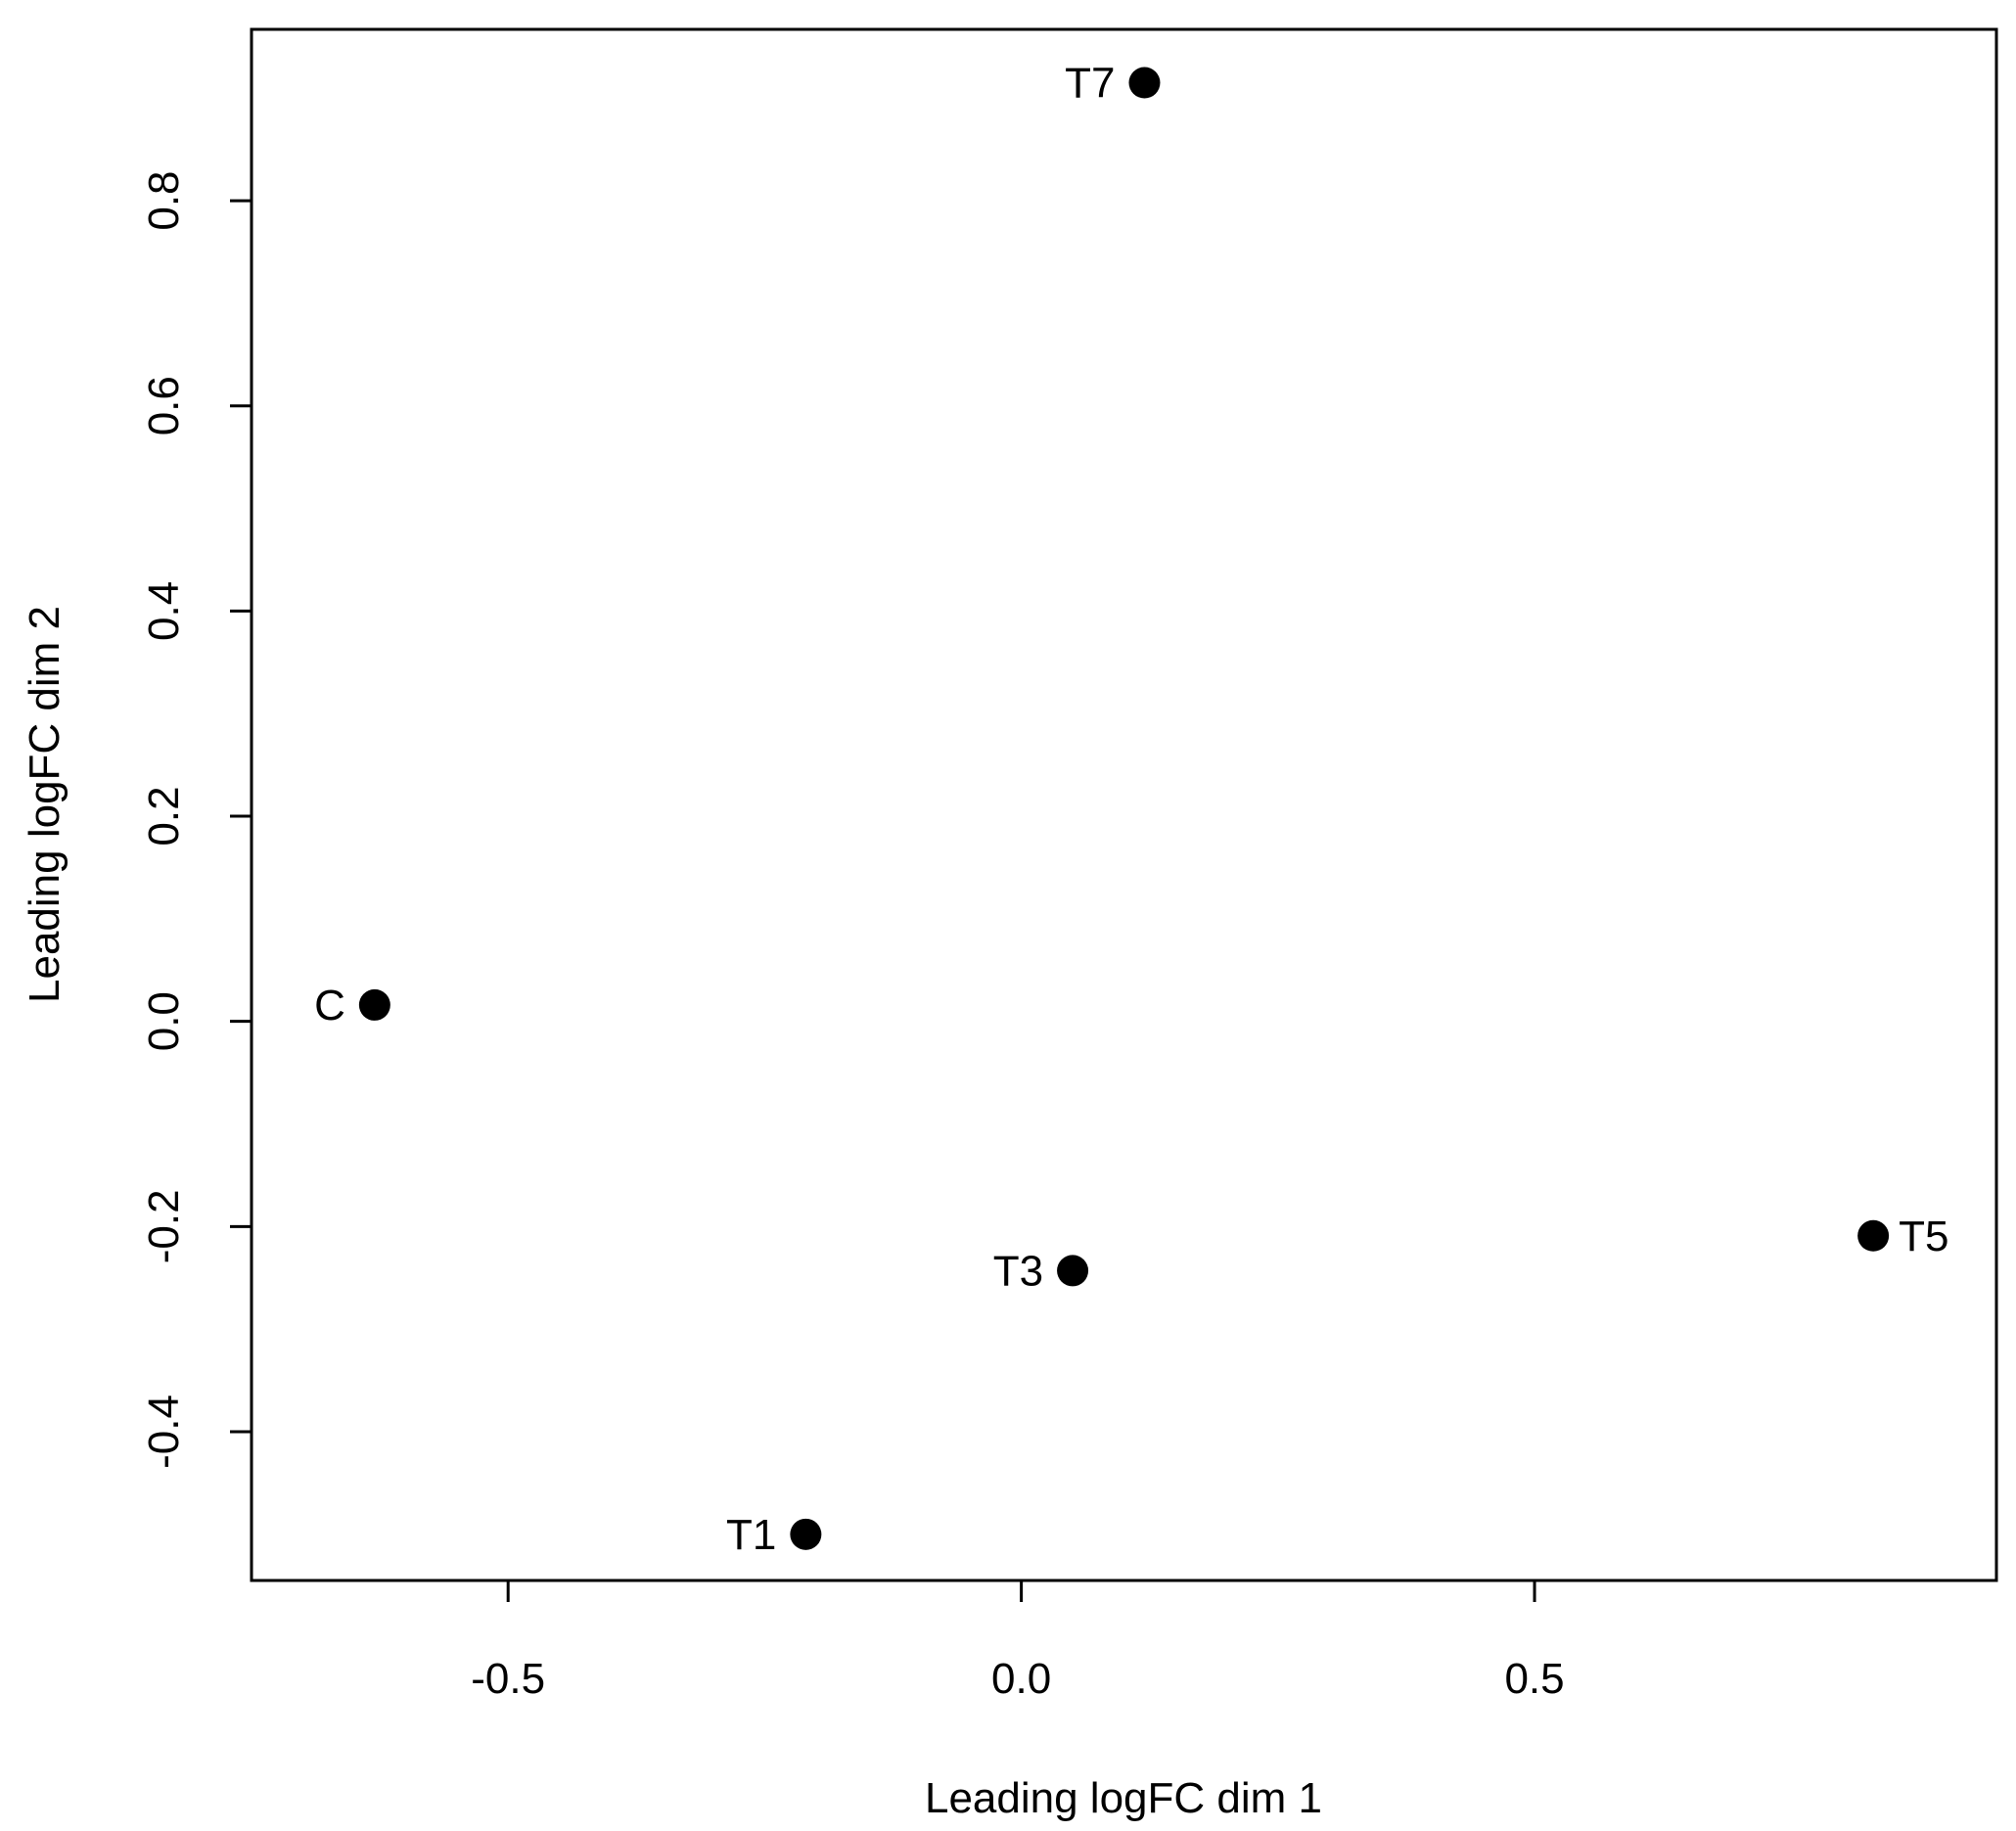 This screenshot has width=2016, height=1831. What do you see at coordinates (1018, 1641) in the screenshot?
I see `x-axis: -0.5 0.0 0.5` at bounding box center [1018, 1641].